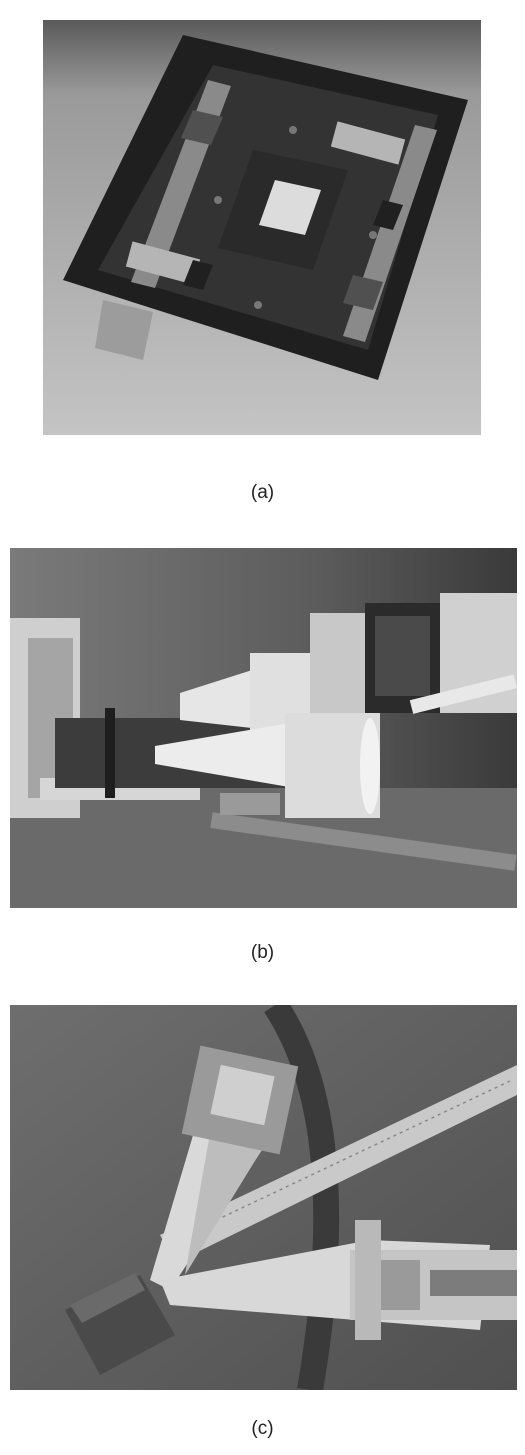  What do you see at coordinates (262, 492) in the screenshot?
I see `caption-a: (a)` at bounding box center [262, 492].